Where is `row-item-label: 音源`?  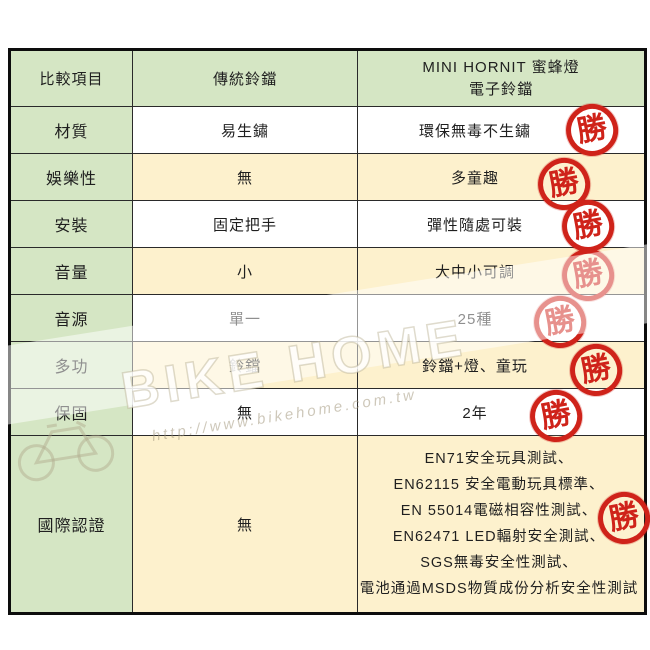
row-item-label: 音源 is located at coordinates (72, 318).